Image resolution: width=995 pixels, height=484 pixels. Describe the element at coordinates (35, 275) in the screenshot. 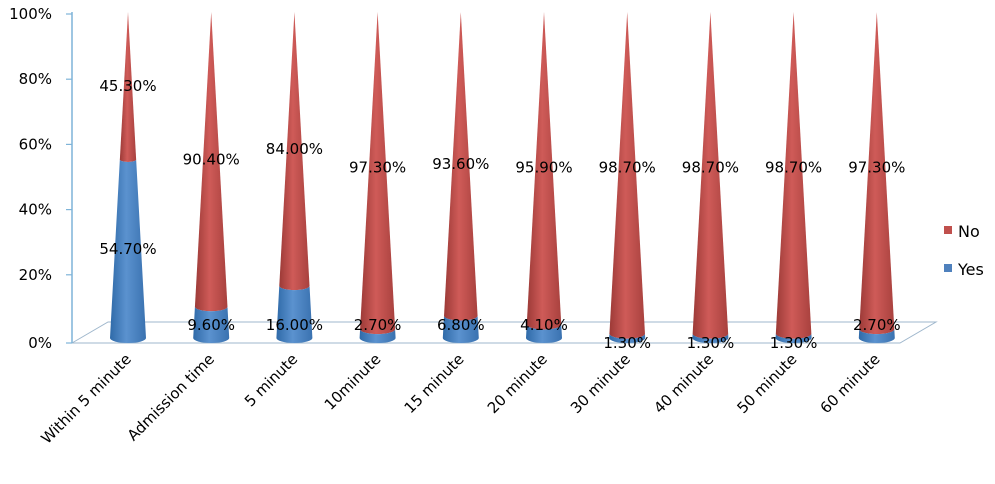

I see `y-tick-label: 20%` at that location.